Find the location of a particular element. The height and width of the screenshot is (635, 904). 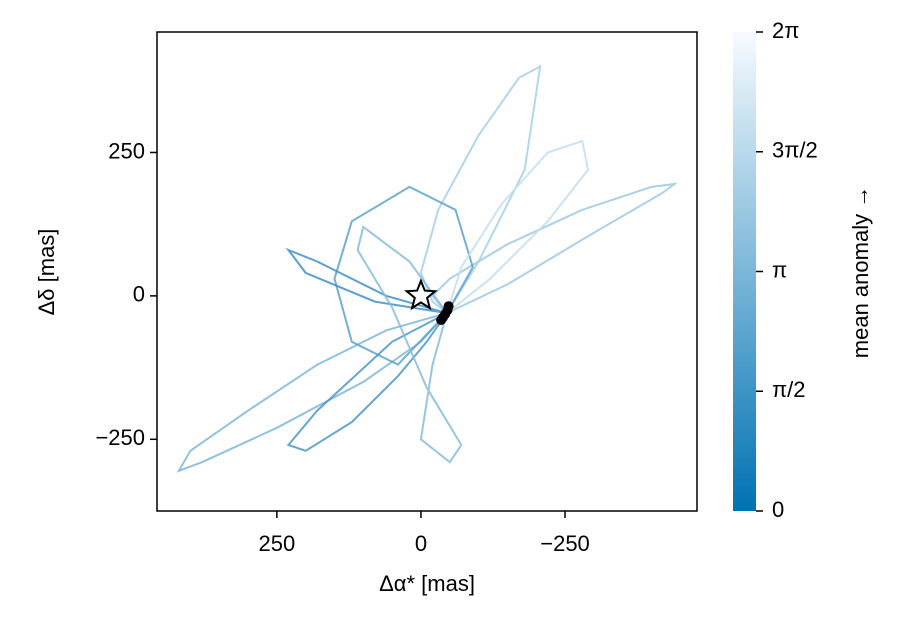

x-tick-label: −250 is located at coordinates (565, 543).